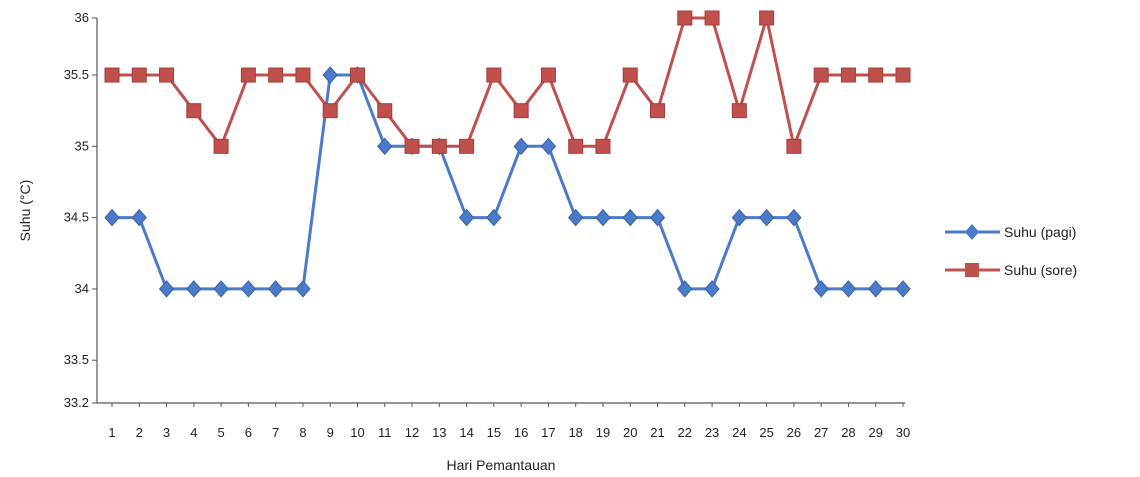 The width and height of the screenshot is (1140, 477). What do you see at coordinates (302, 432) in the screenshot?
I see `x-tick-label: 8` at bounding box center [302, 432].